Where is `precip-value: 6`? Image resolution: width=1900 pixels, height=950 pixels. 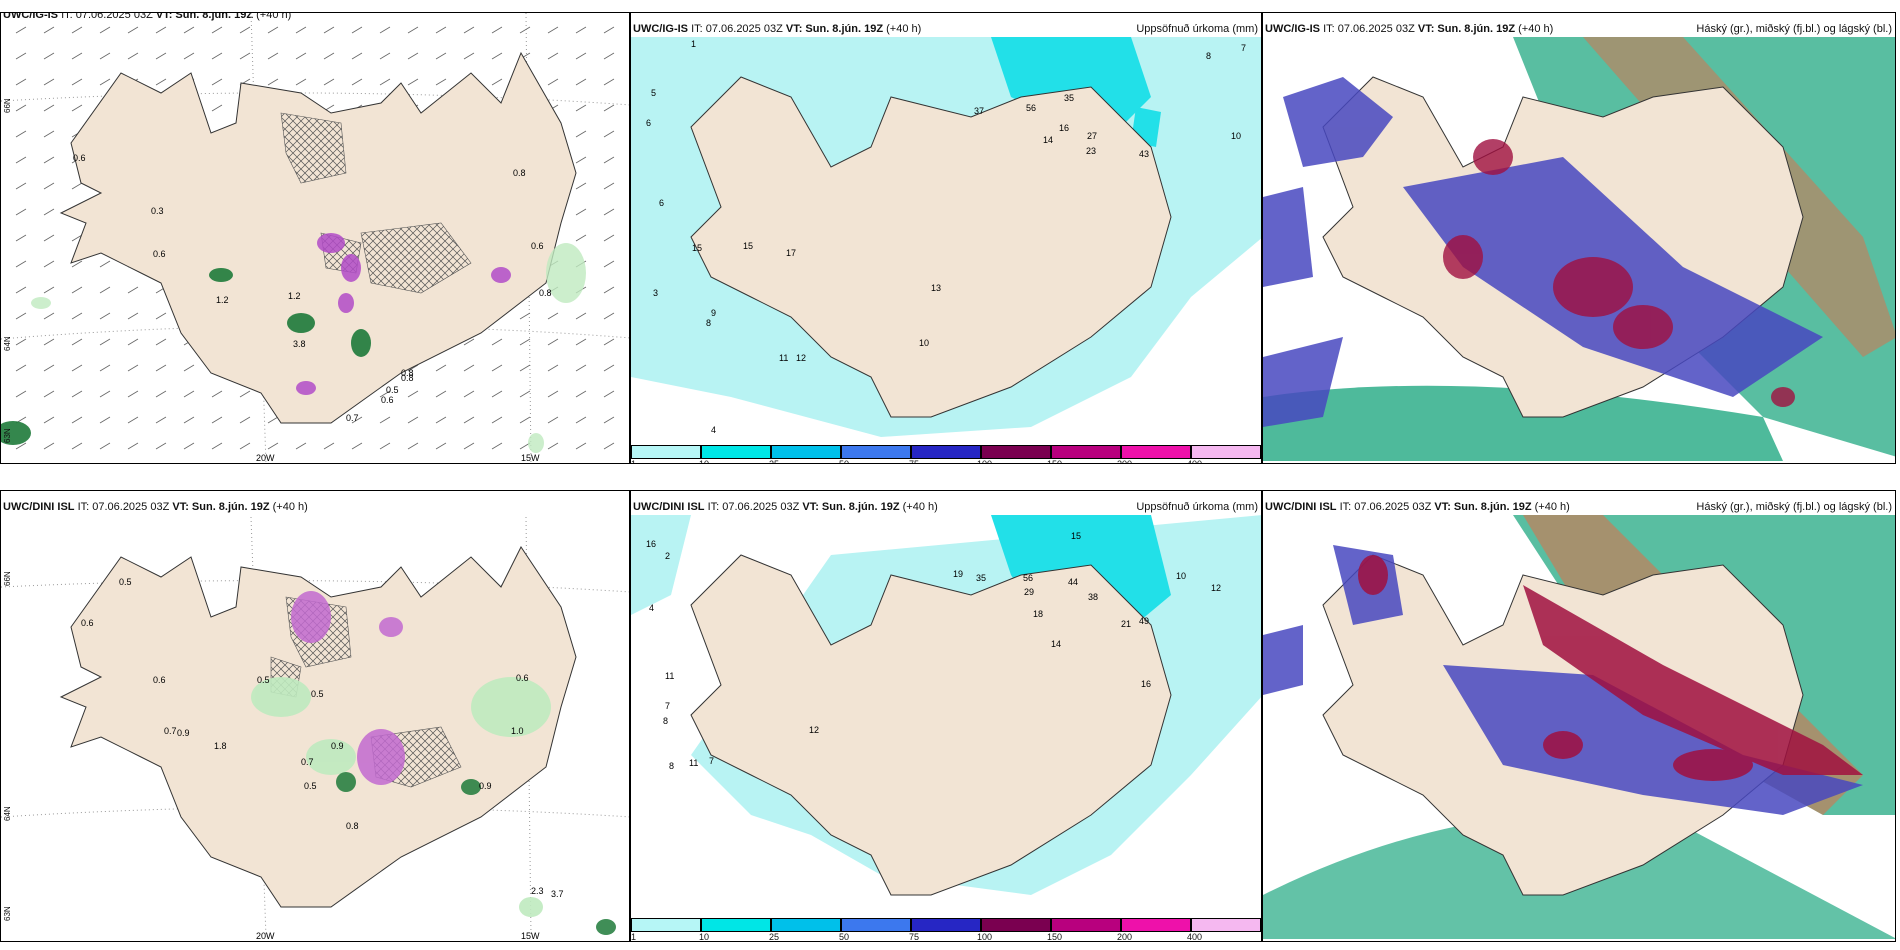 precip-value: 6 is located at coordinates (649, 123).